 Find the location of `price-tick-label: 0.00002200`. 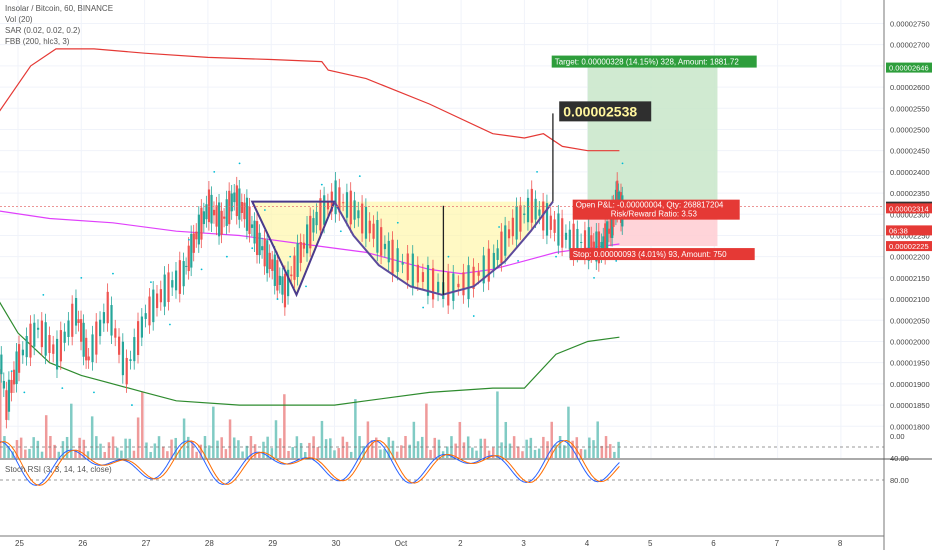

price-tick-label: 0.00002200 is located at coordinates (910, 257).